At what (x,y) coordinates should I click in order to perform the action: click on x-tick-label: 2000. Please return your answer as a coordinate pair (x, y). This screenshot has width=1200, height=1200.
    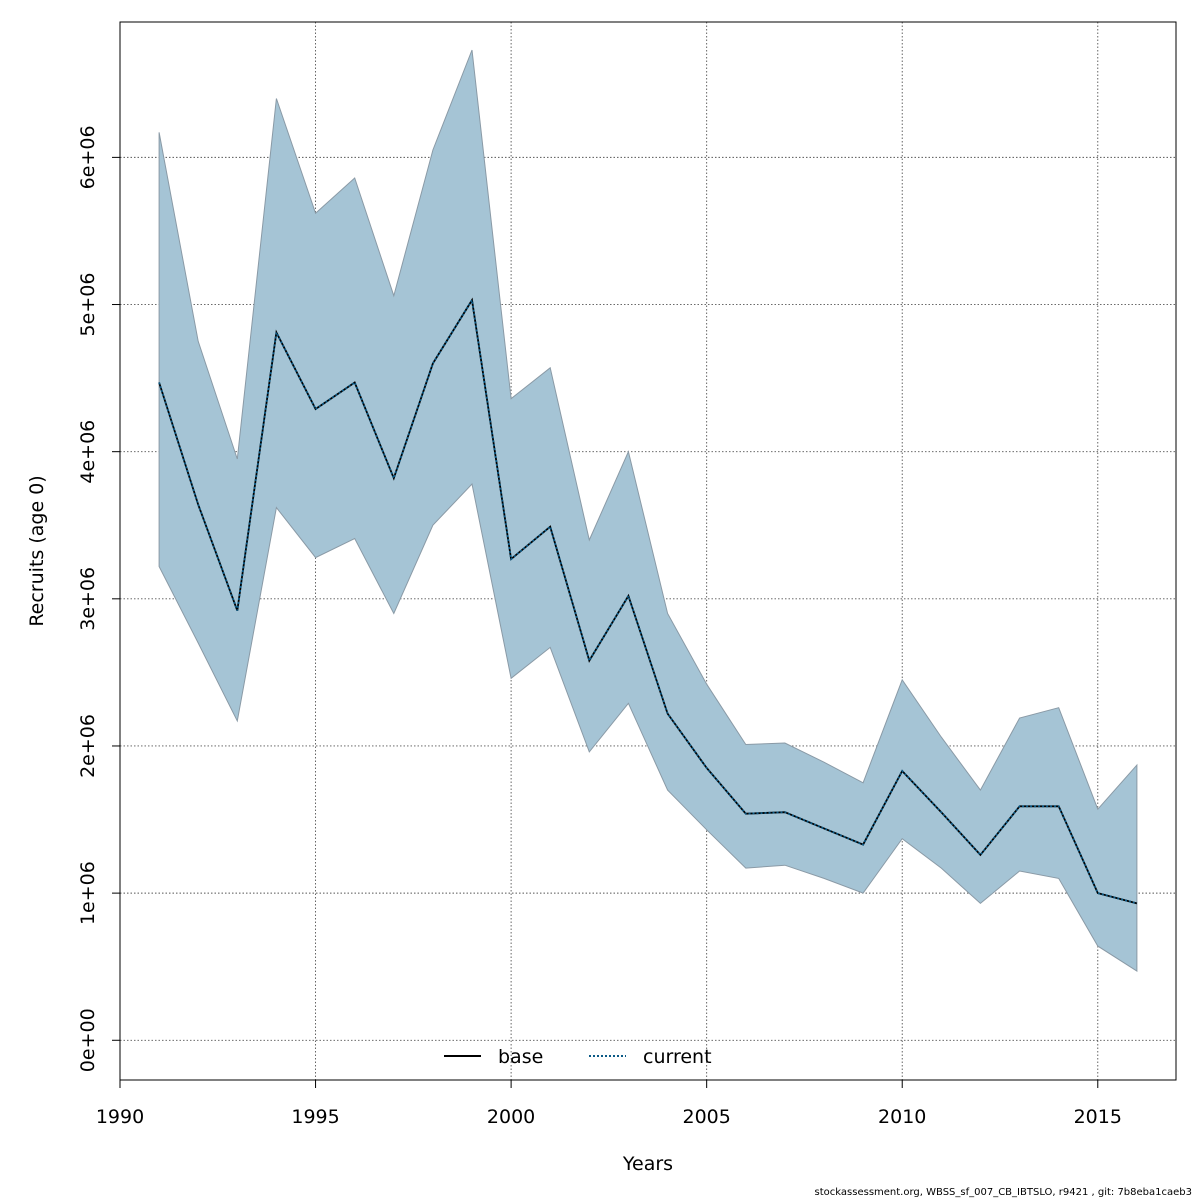
    Looking at the image, I should click on (511, 1117).